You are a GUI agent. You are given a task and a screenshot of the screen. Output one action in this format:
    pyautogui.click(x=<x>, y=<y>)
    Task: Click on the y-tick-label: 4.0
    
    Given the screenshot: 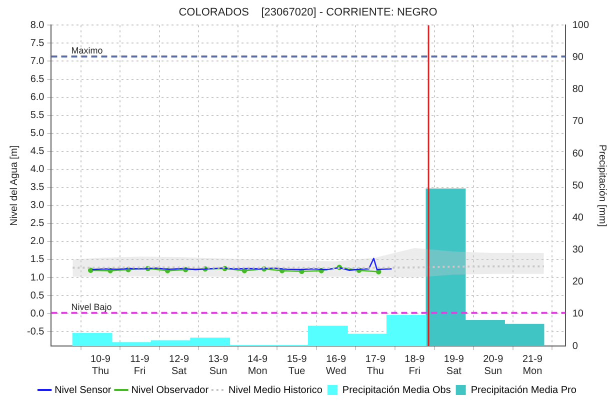 What is the action you would take?
    pyautogui.click(x=37, y=170)
    